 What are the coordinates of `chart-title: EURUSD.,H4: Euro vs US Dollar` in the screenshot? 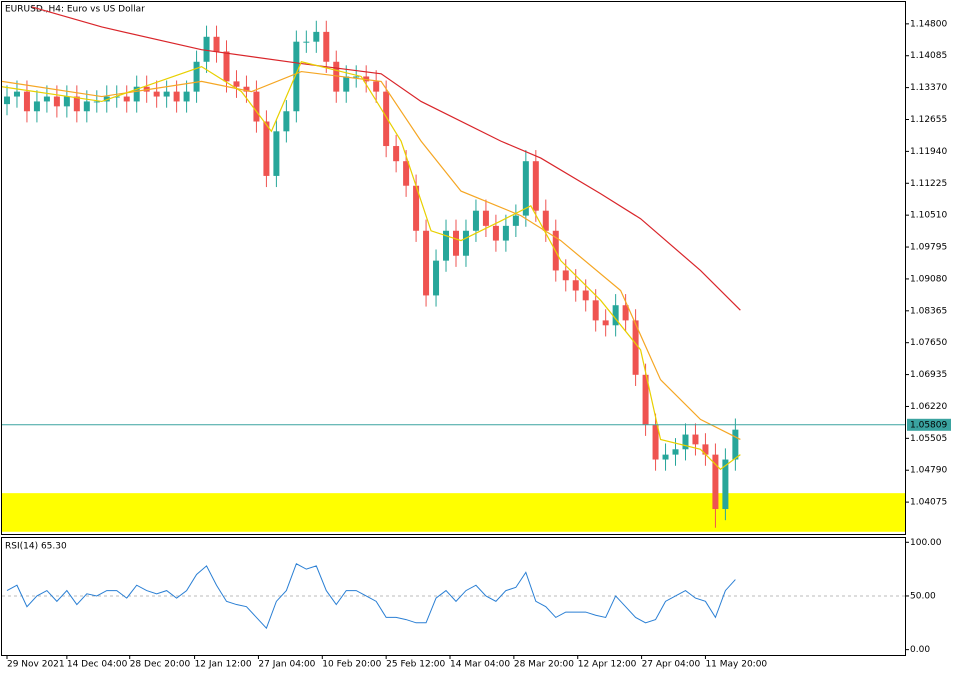 It's located at (75, 10).